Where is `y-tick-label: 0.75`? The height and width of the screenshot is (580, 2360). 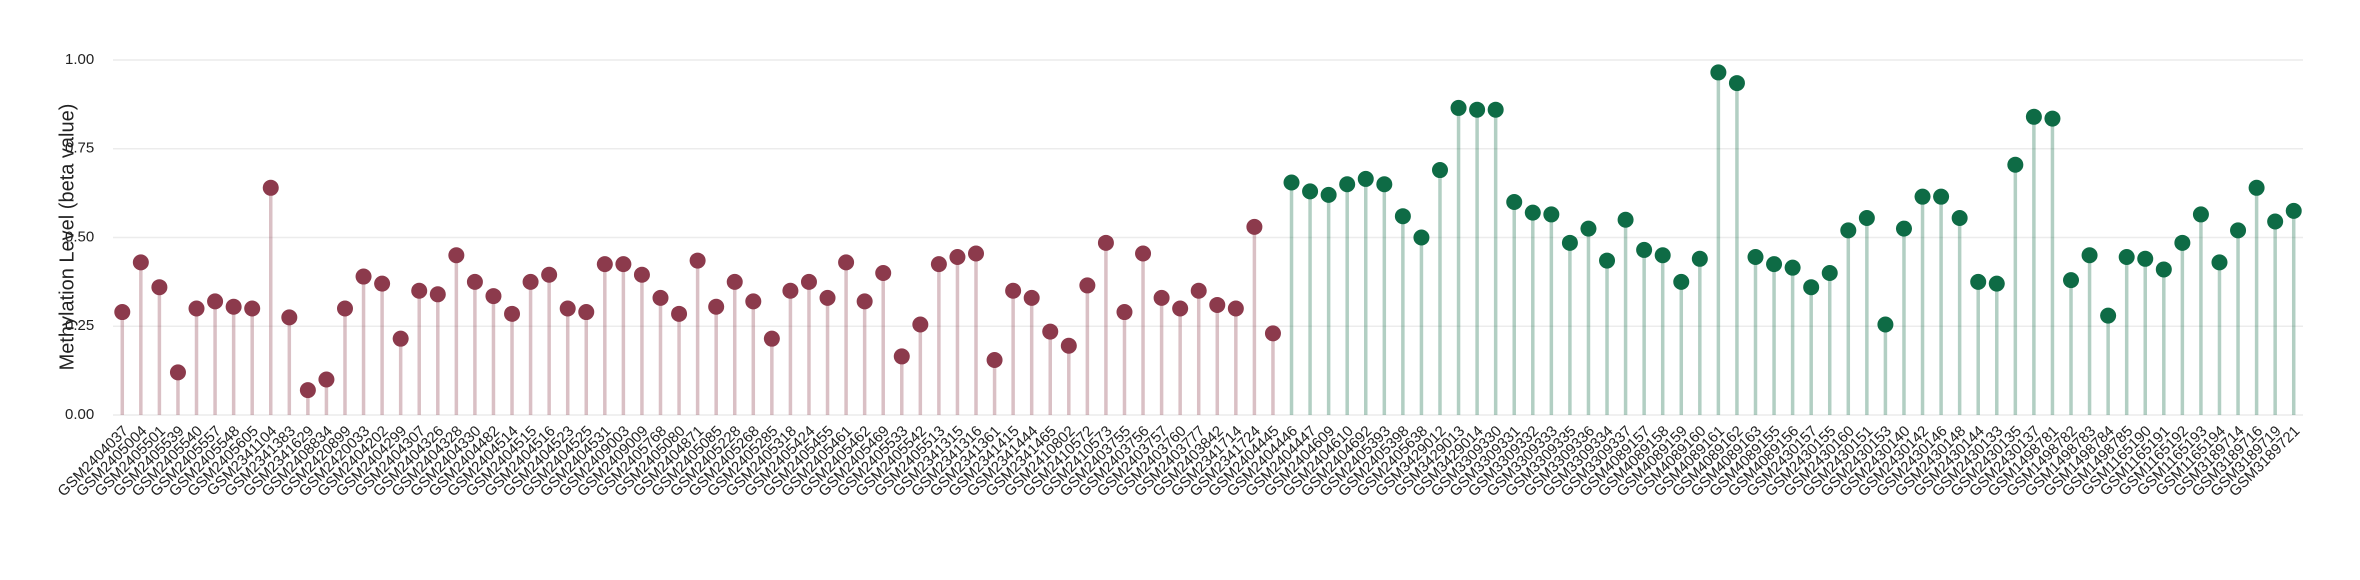 y-tick-label: 0.75 is located at coordinates (79, 148).